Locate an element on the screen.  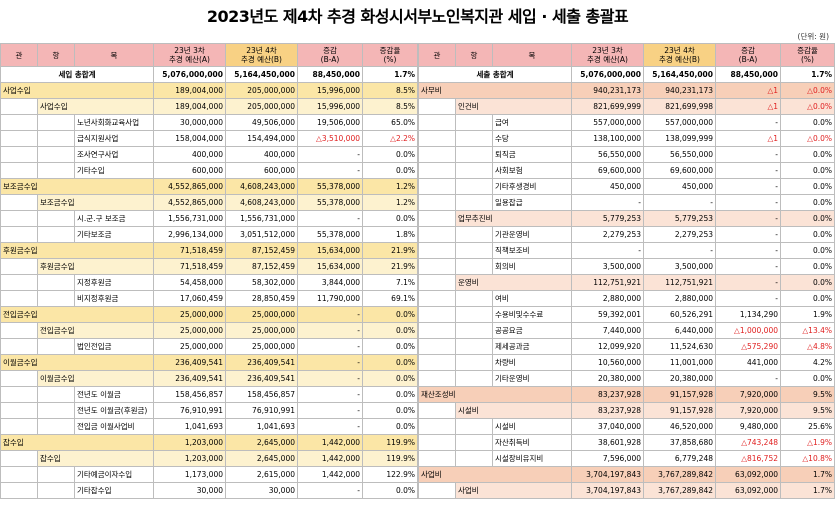
table-row: 여비 2,880,000 2,880,000-0.0% is located at coordinates (626, 298).